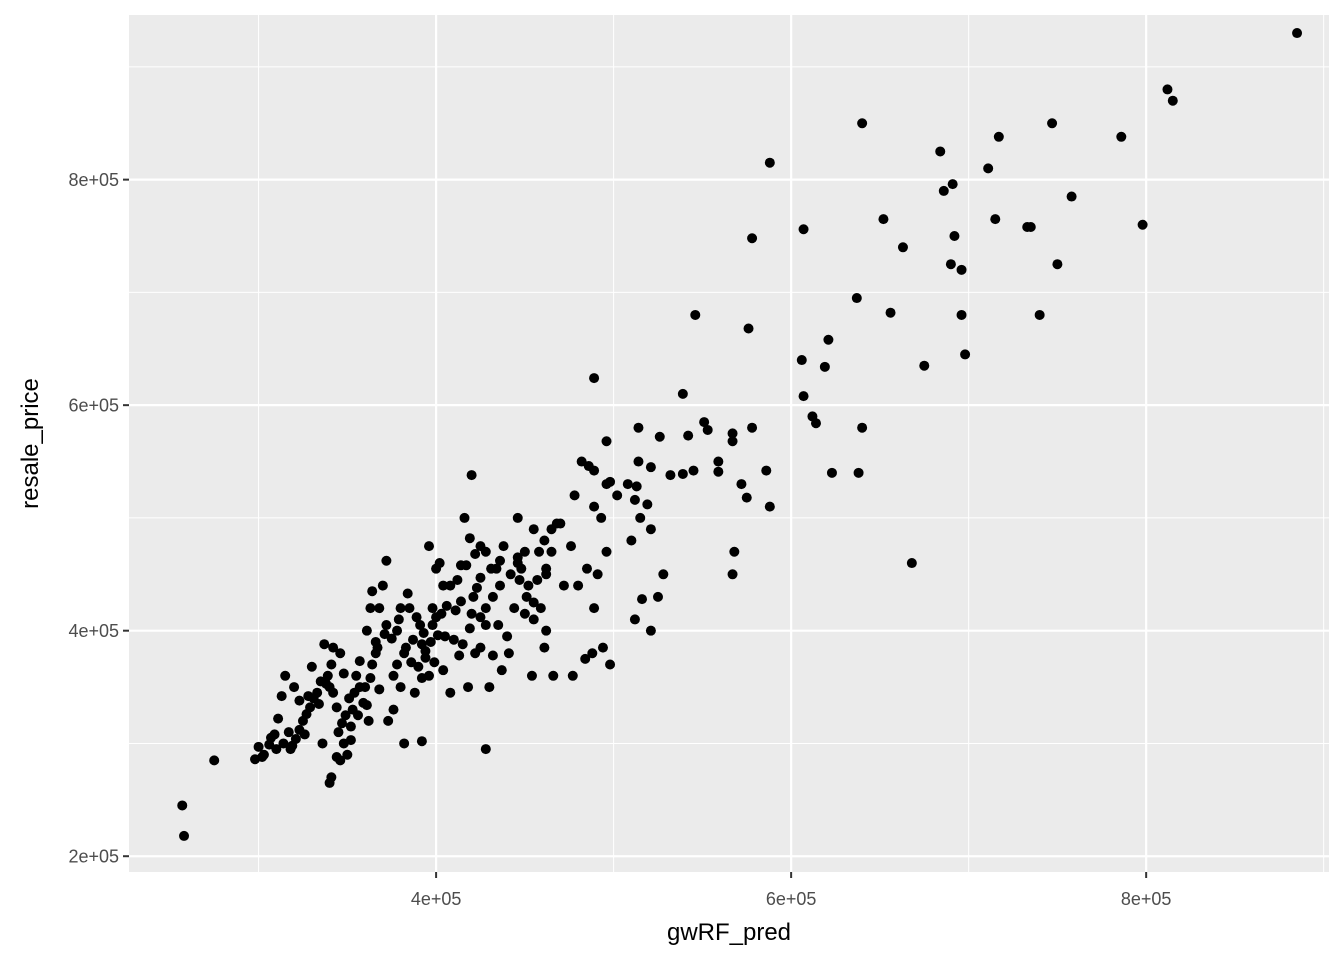  Describe the element at coordinates (30, 443) in the screenshot. I see `y-axis-title: resale_price` at that location.